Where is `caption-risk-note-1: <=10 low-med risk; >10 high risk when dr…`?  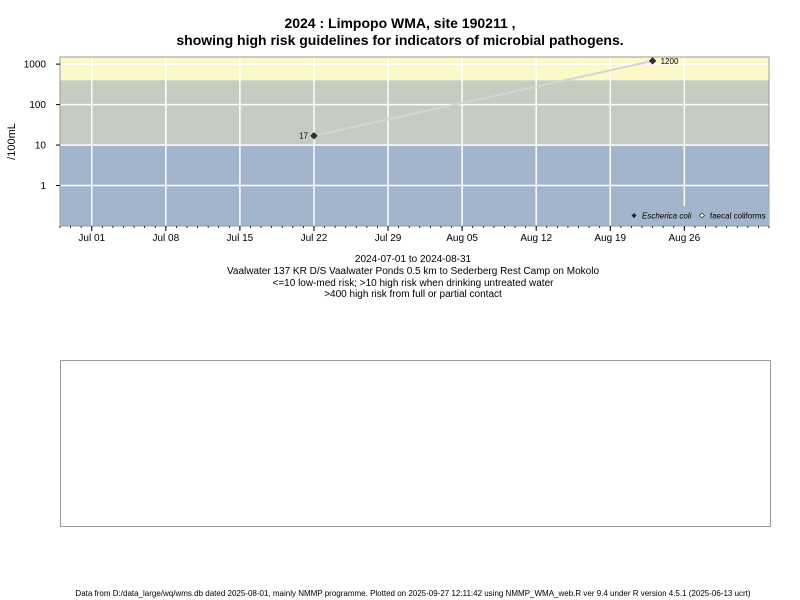
caption-risk-note-1: <=10 low-med risk; >10 high risk when dr… is located at coordinates (413, 283).